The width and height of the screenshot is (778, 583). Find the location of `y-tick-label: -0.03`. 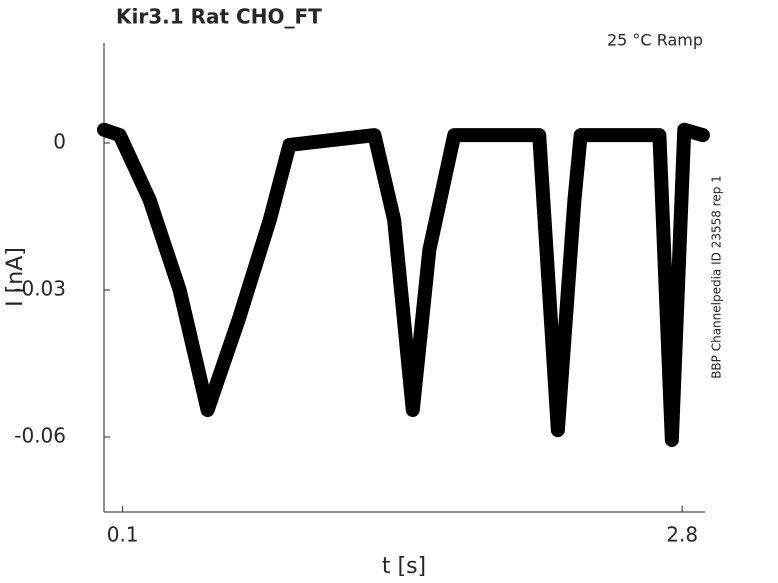

y-tick-label: -0.03 is located at coordinates (40, 288).